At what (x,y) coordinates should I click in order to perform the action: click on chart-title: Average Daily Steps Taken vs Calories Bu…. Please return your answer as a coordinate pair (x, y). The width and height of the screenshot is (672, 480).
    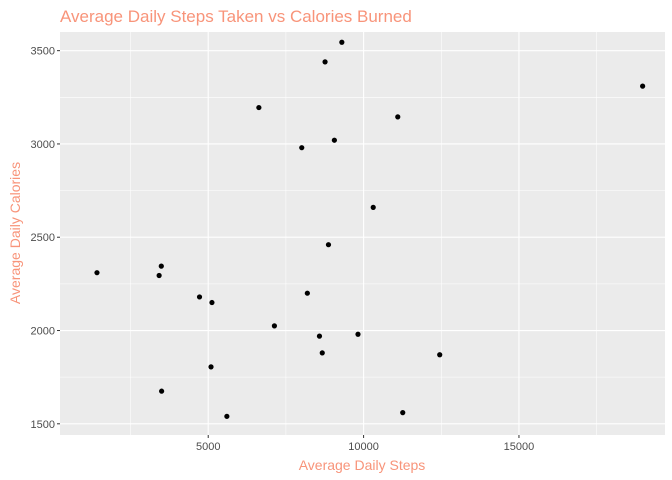
    Looking at the image, I should click on (236, 16).